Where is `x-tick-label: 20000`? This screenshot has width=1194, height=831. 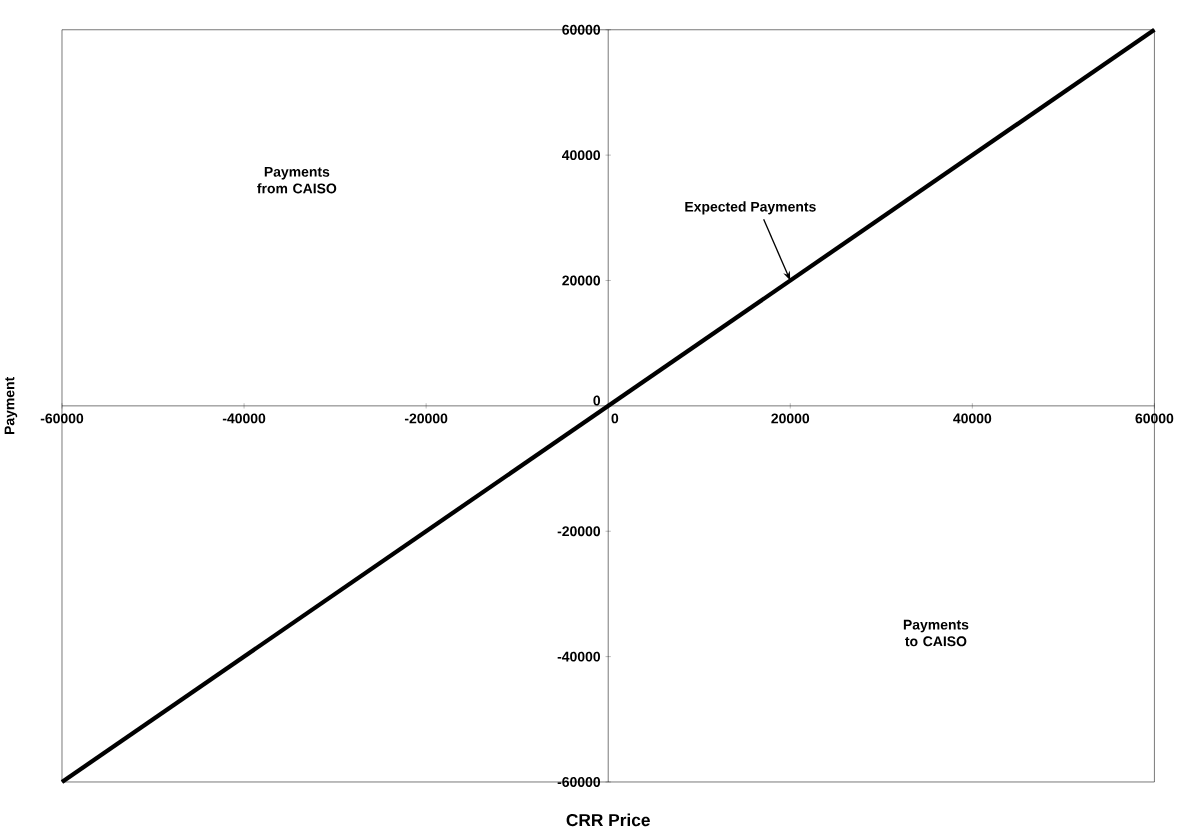
x-tick-label: 20000 is located at coordinates (790, 418).